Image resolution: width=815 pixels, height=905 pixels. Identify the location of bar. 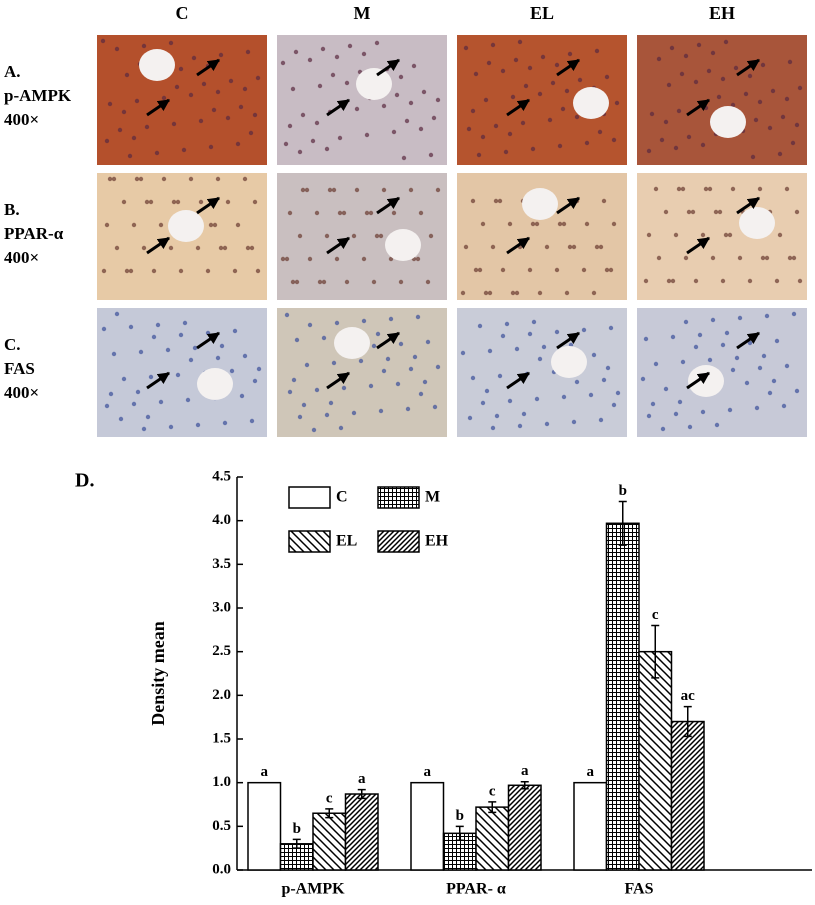
(524, 827).